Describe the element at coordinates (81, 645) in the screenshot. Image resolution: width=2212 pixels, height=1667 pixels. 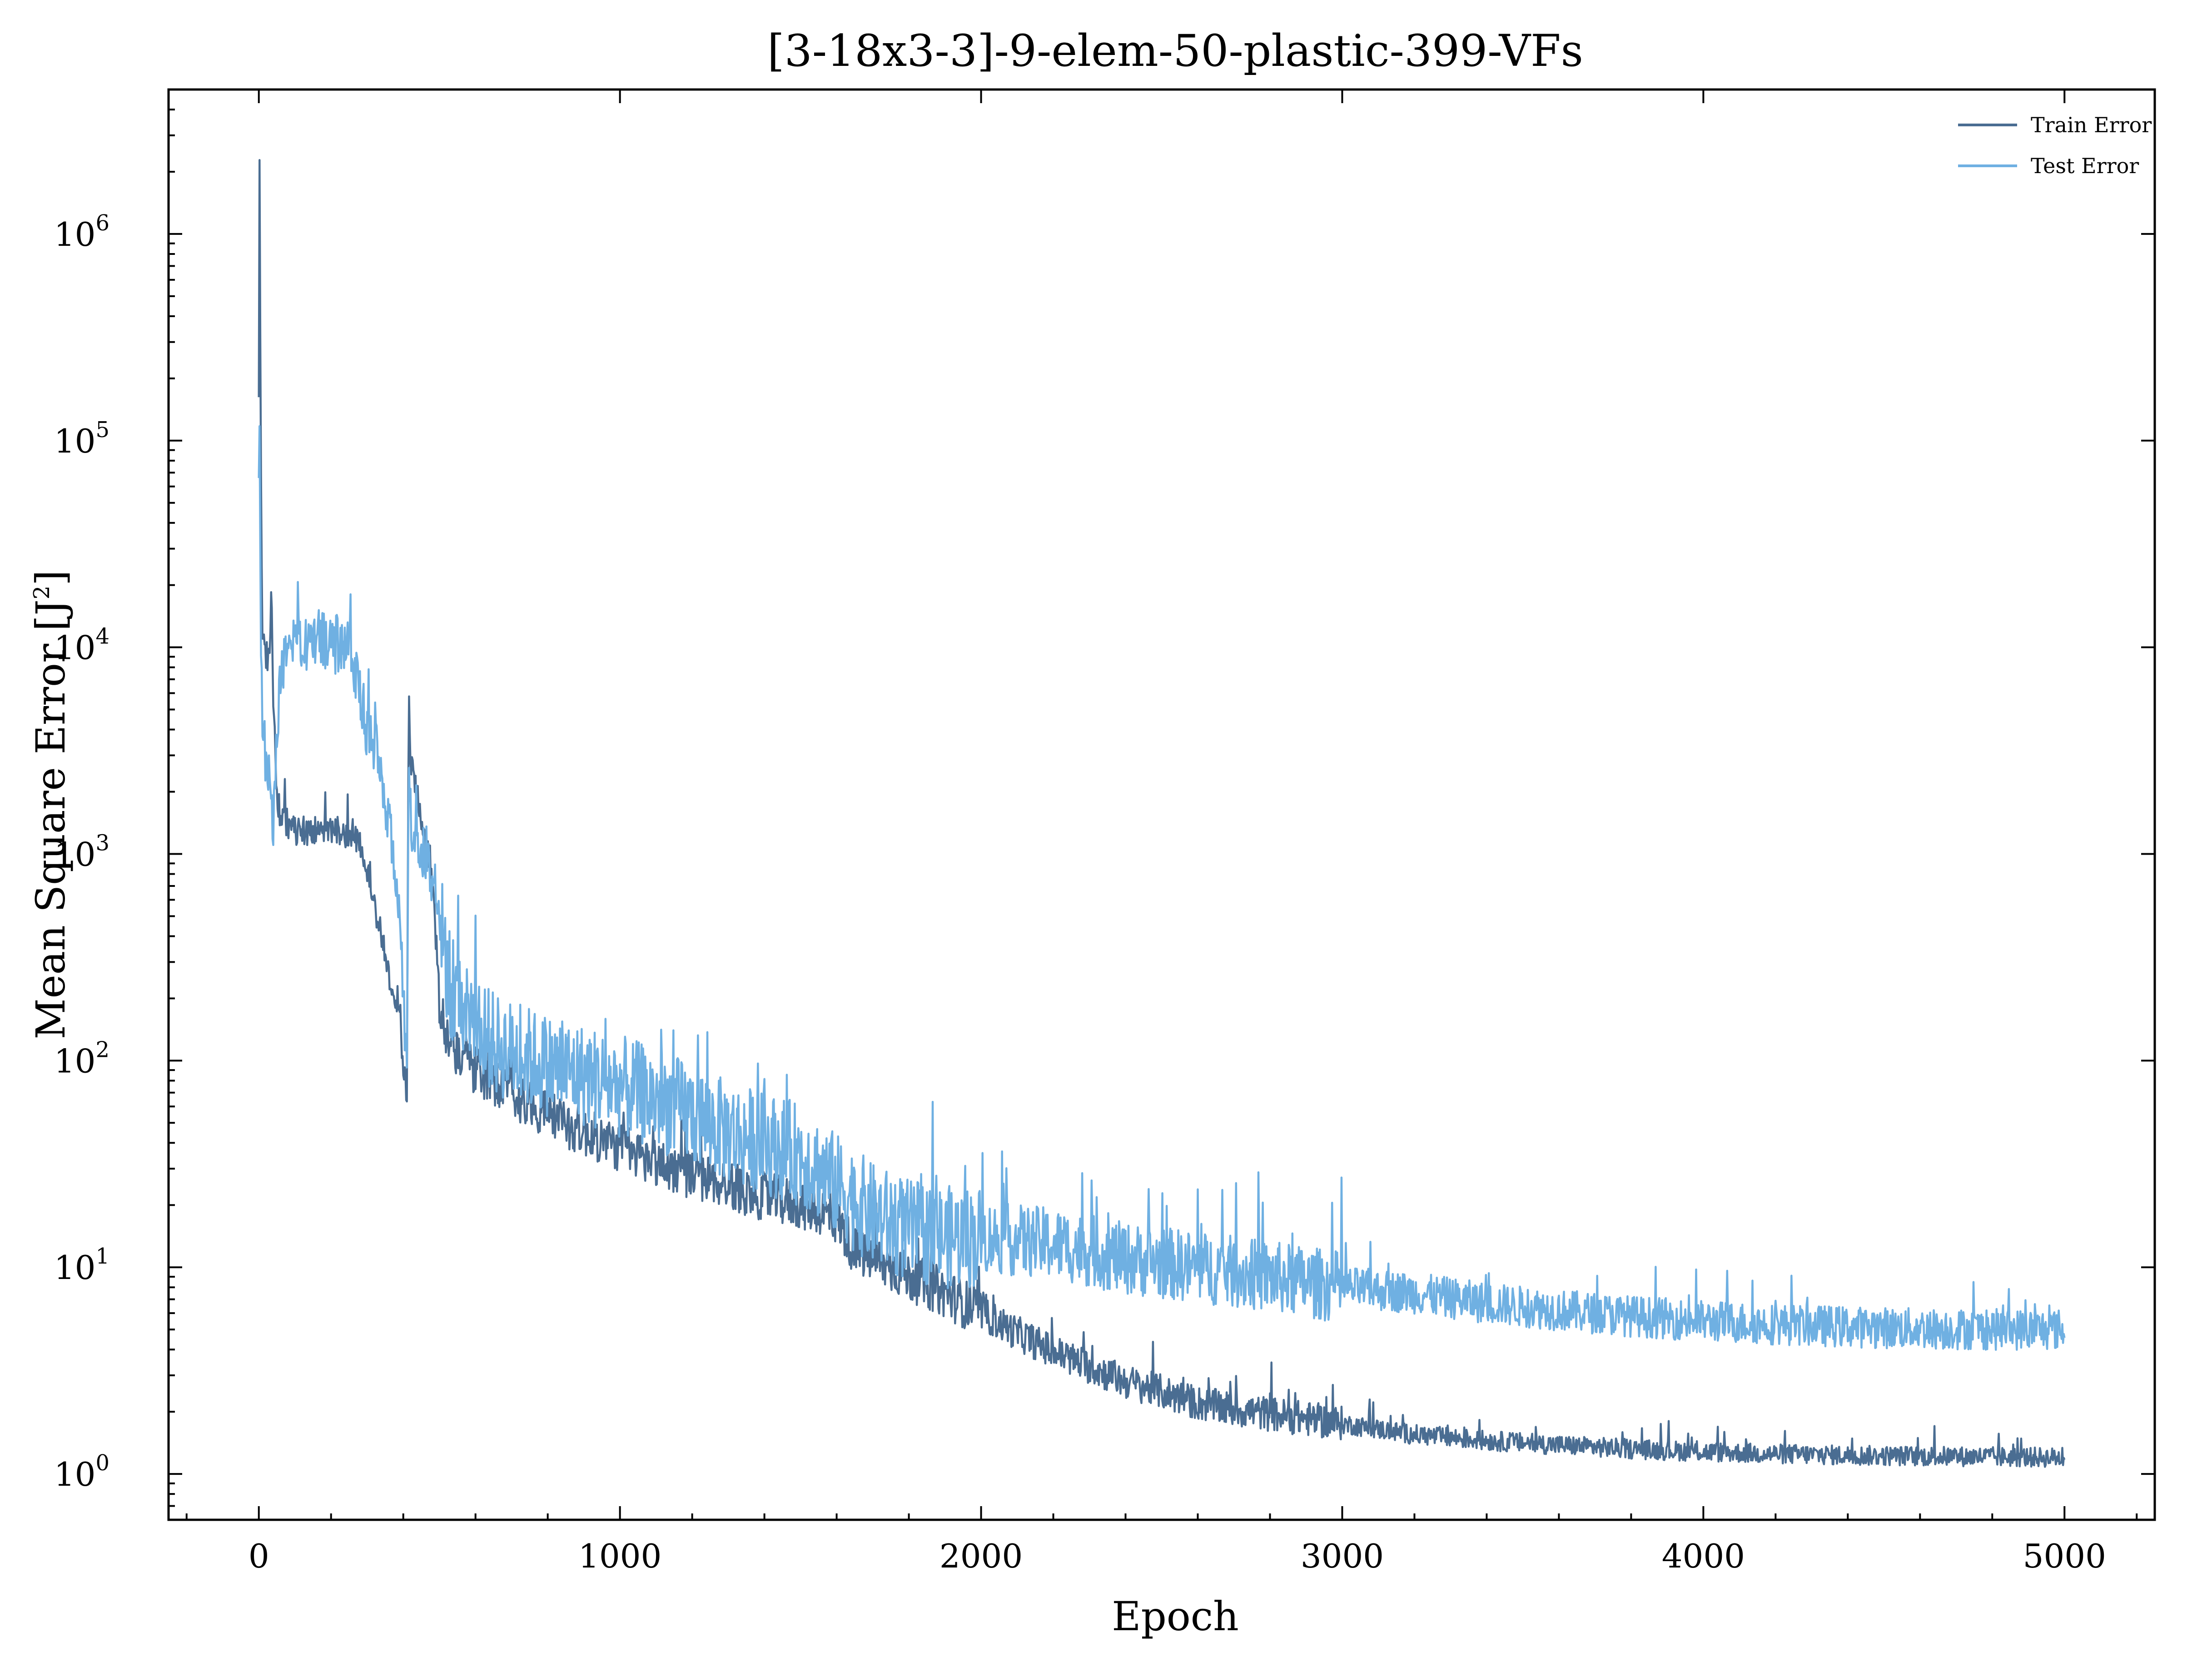
I see `y-tick-label: 10⁴` at that location.